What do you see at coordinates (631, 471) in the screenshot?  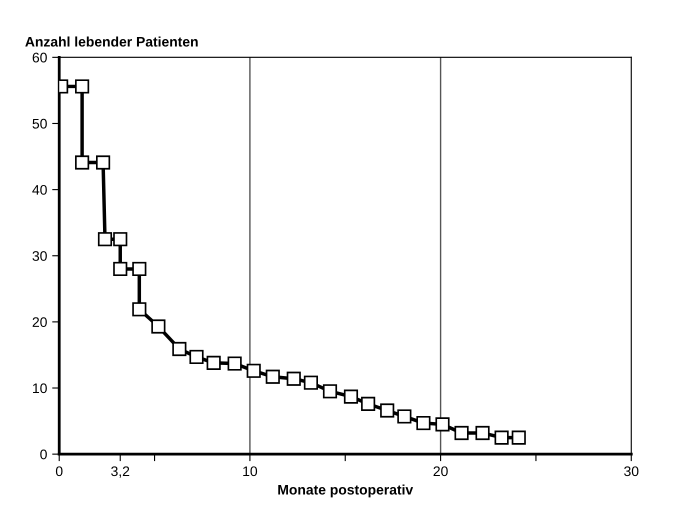 I see `x-tick-label: 30` at bounding box center [631, 471].